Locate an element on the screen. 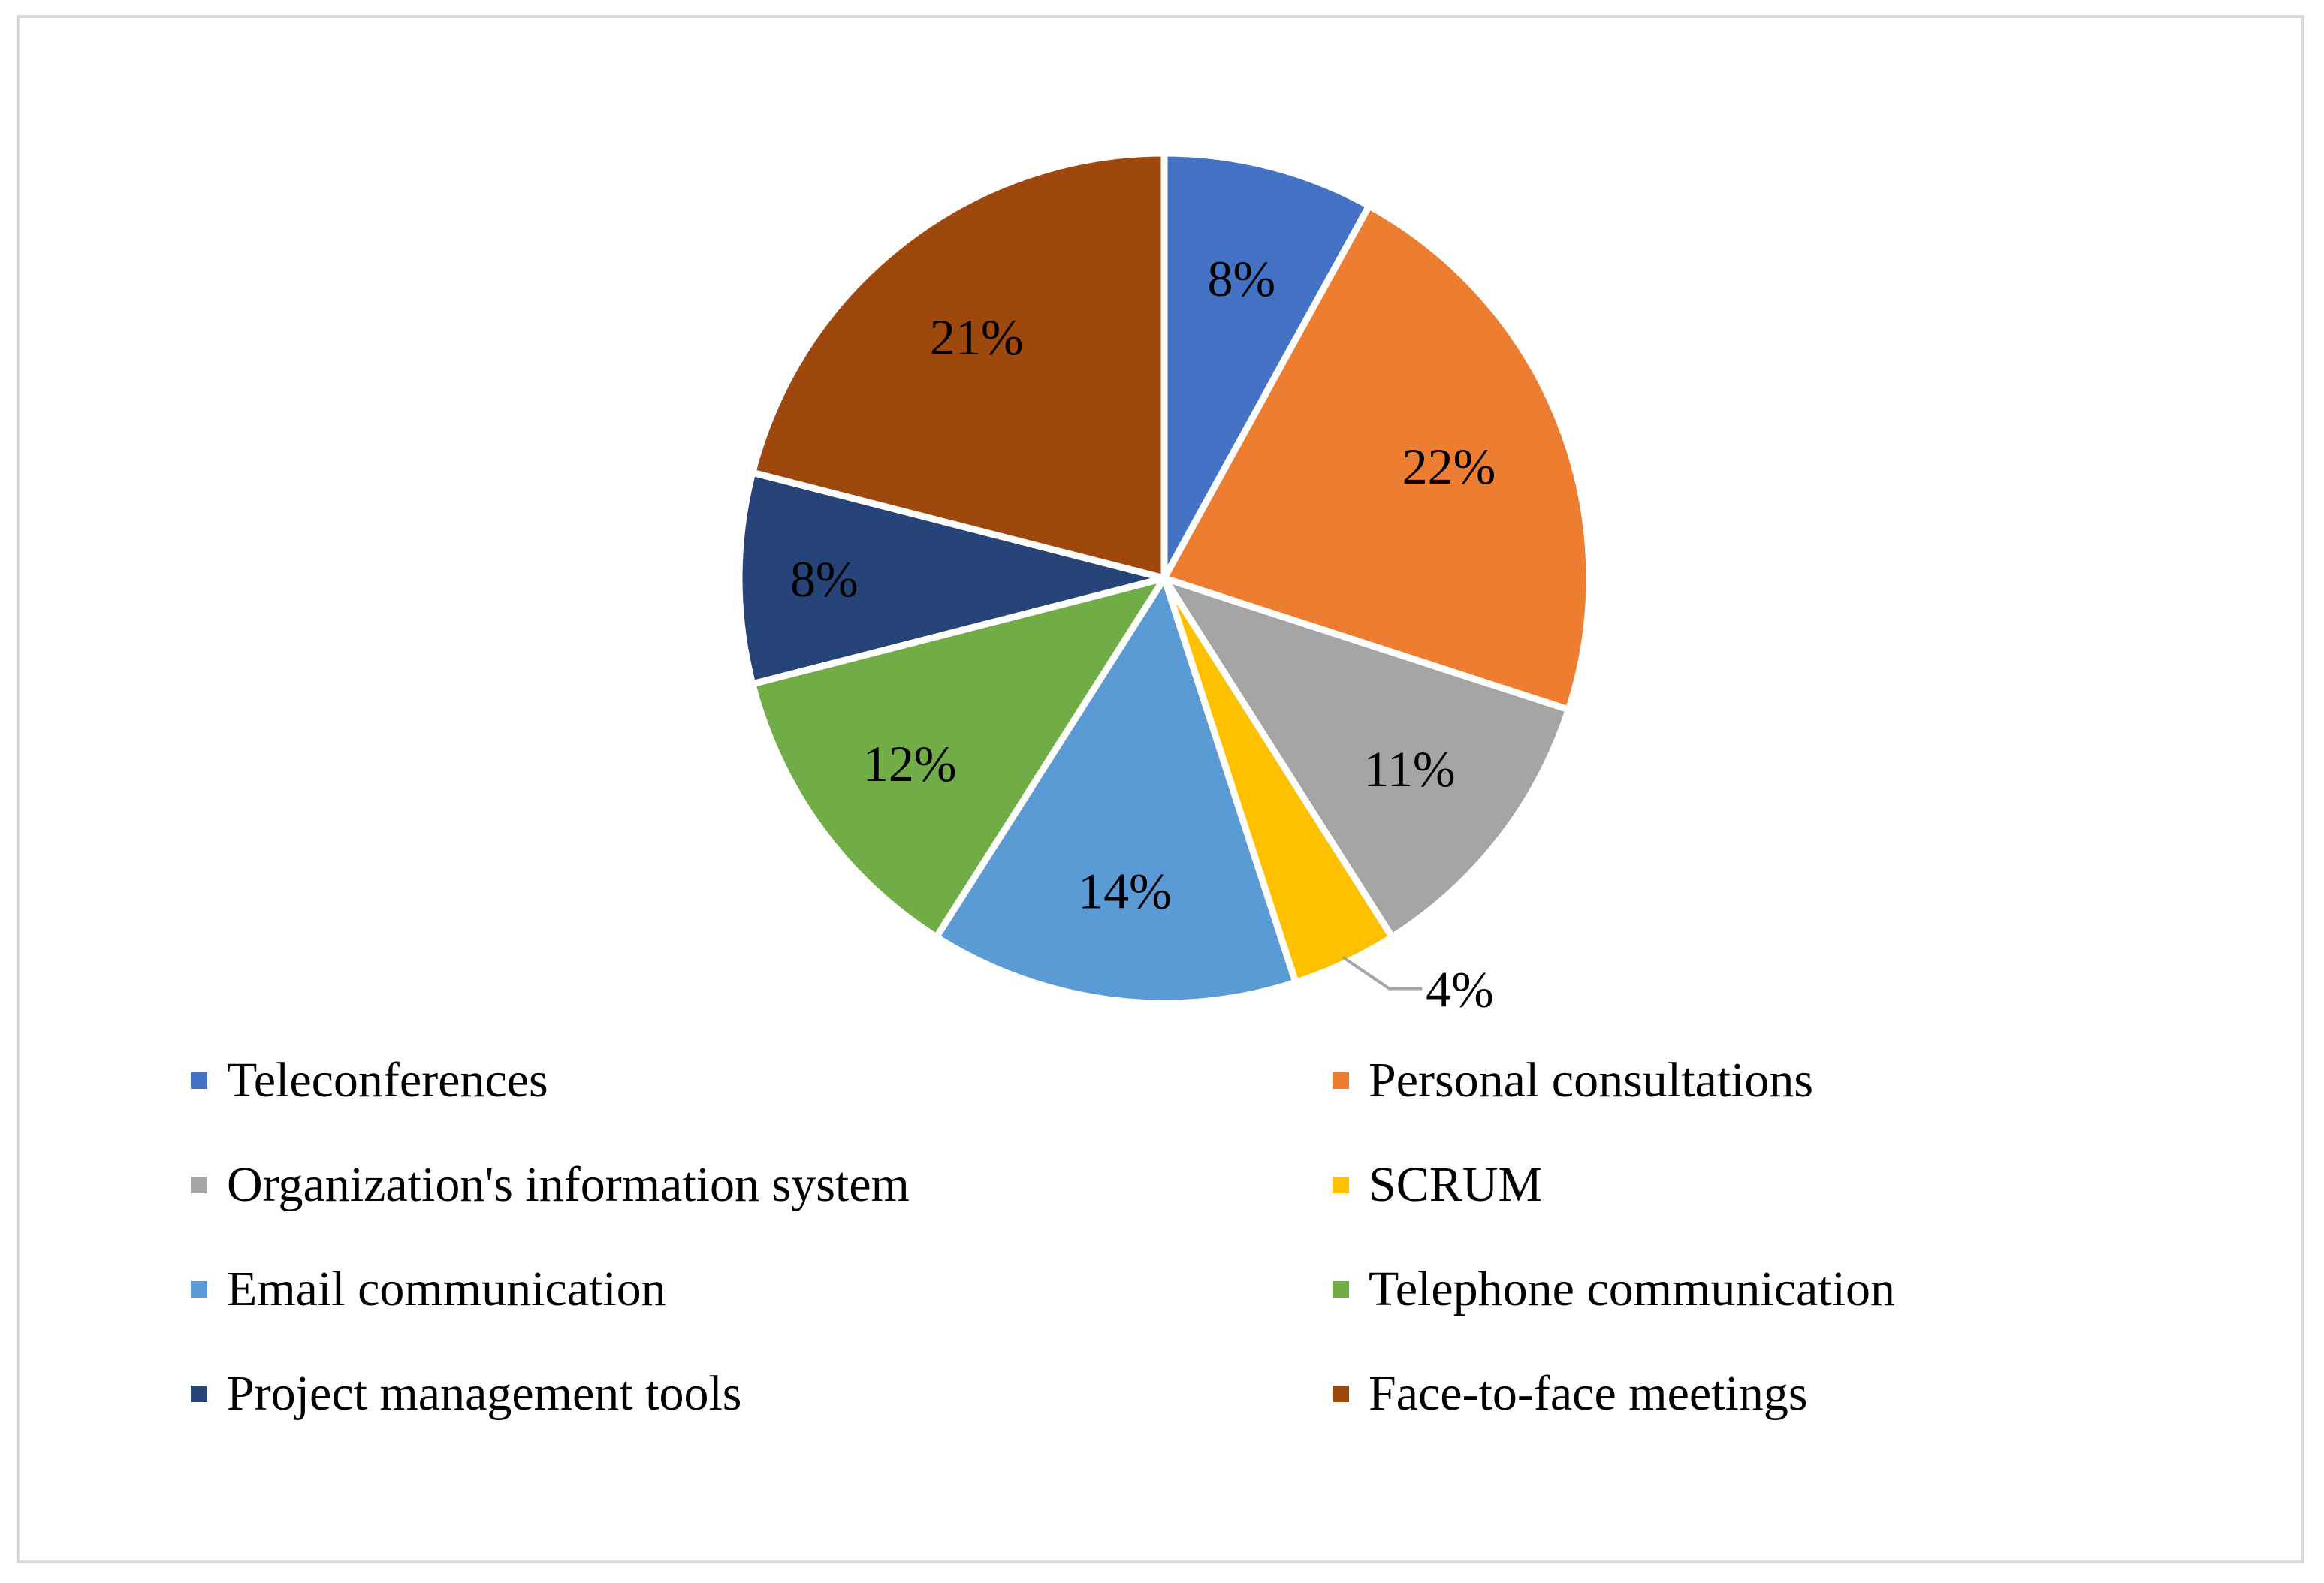 This screenshot has width=2324, height=1583. data-label-telephone-communication: 12% is located at coordinates (910, 763).